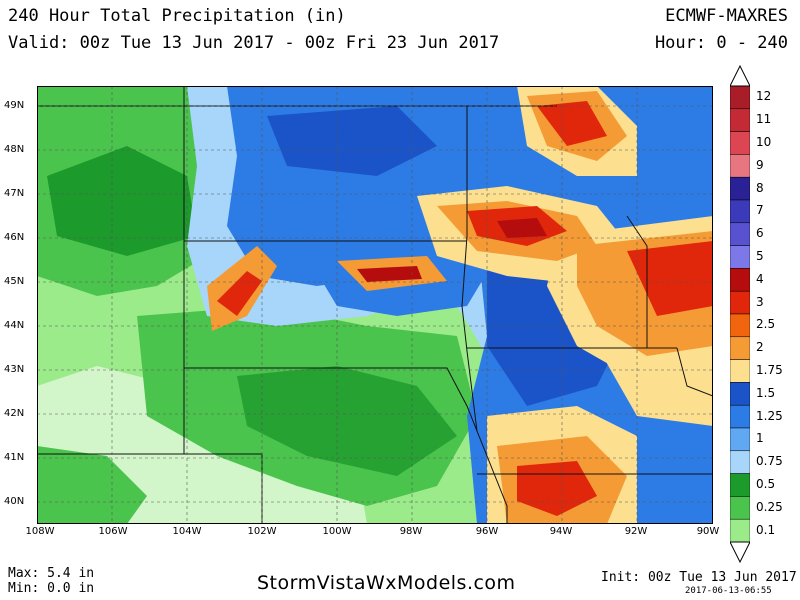 The width and height of the screenshot is (800, 600). What do you see at coordinates (760, 278) in the screenshot?
I see `legend-label: 4` at bounding box center [760, 278].